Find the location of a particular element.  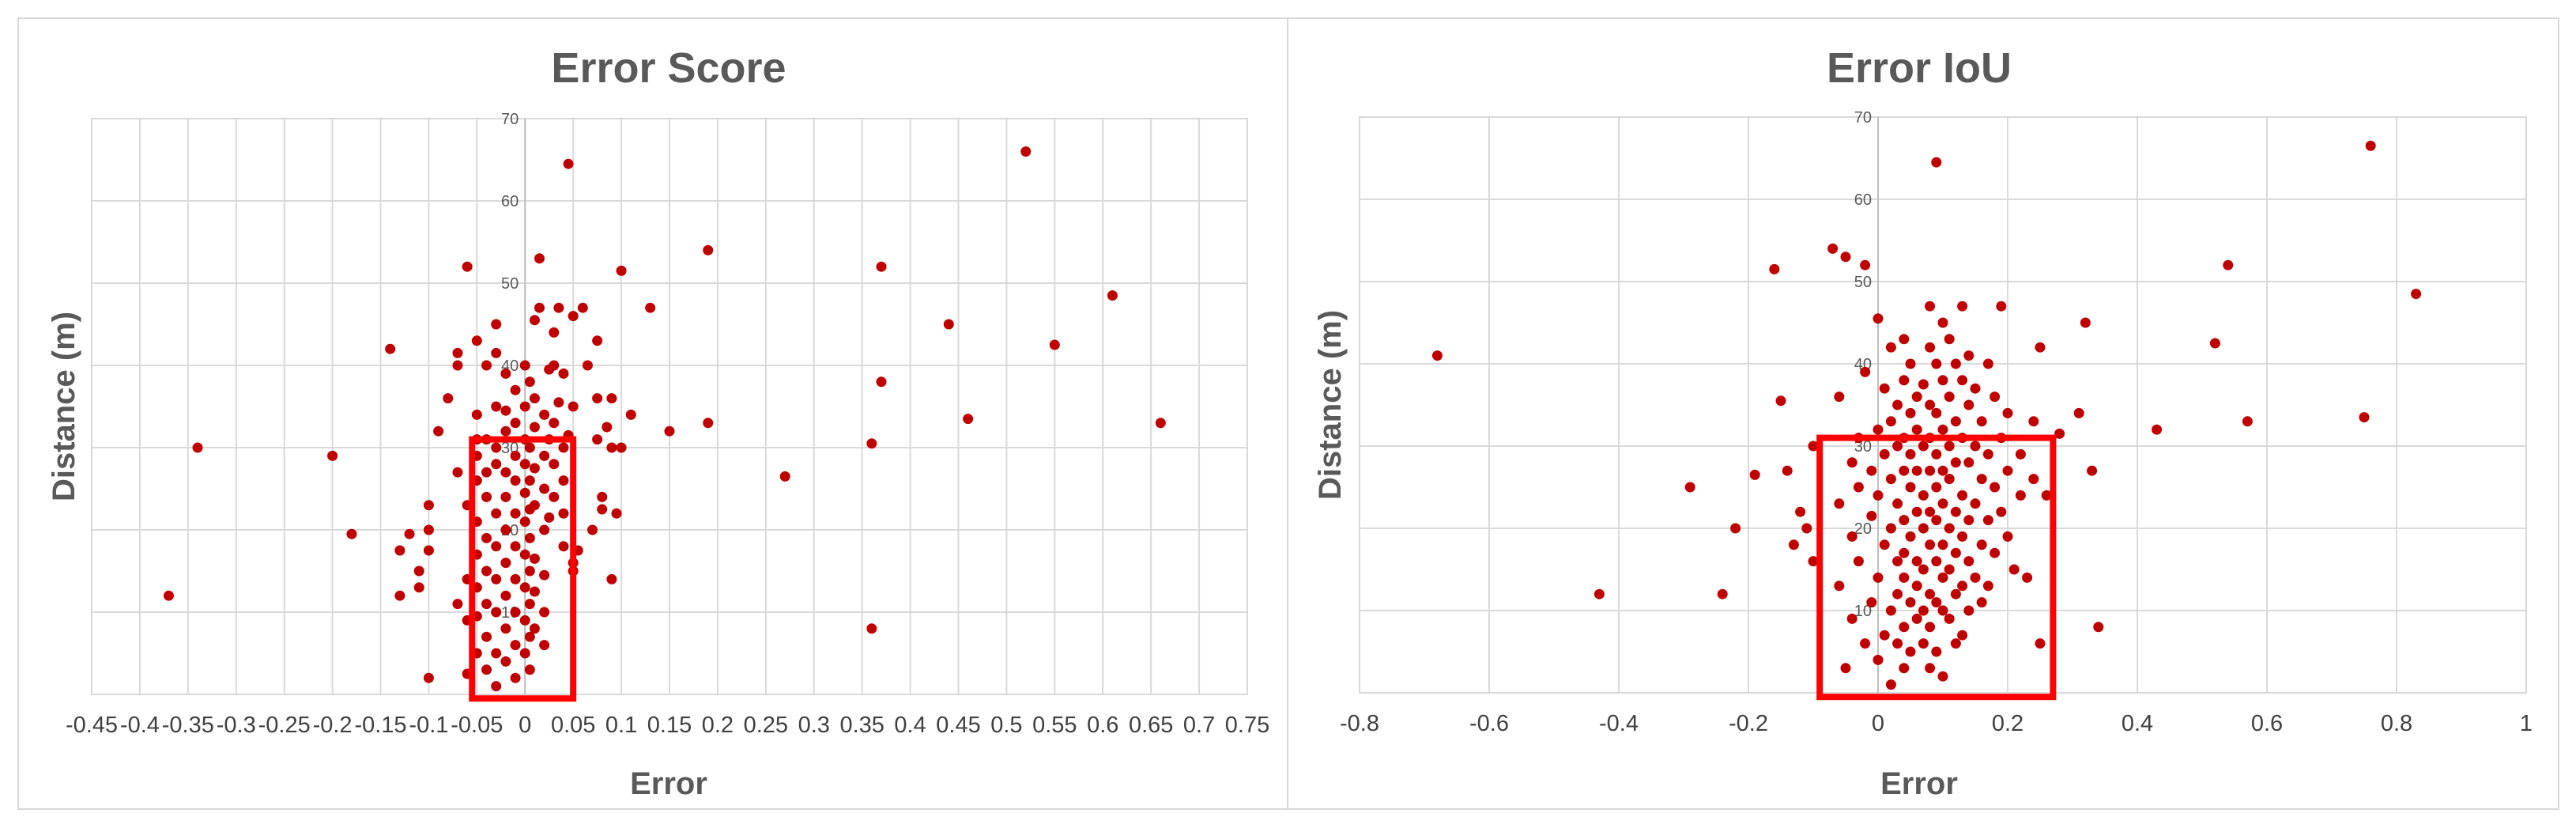

x-tick-label: 0.05 is located at coordinates (573, 725).